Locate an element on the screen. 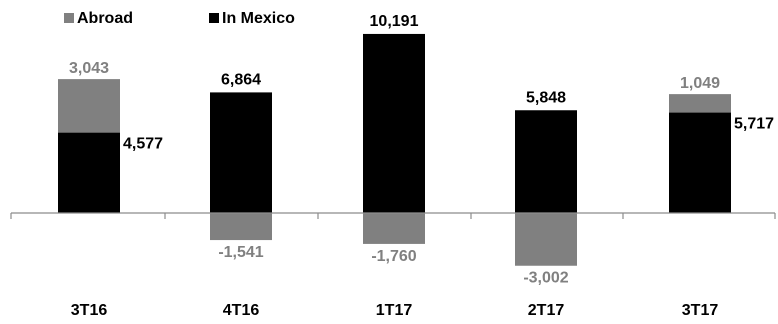  bar-abroad-3T16 is located at coordinates (89, 106).